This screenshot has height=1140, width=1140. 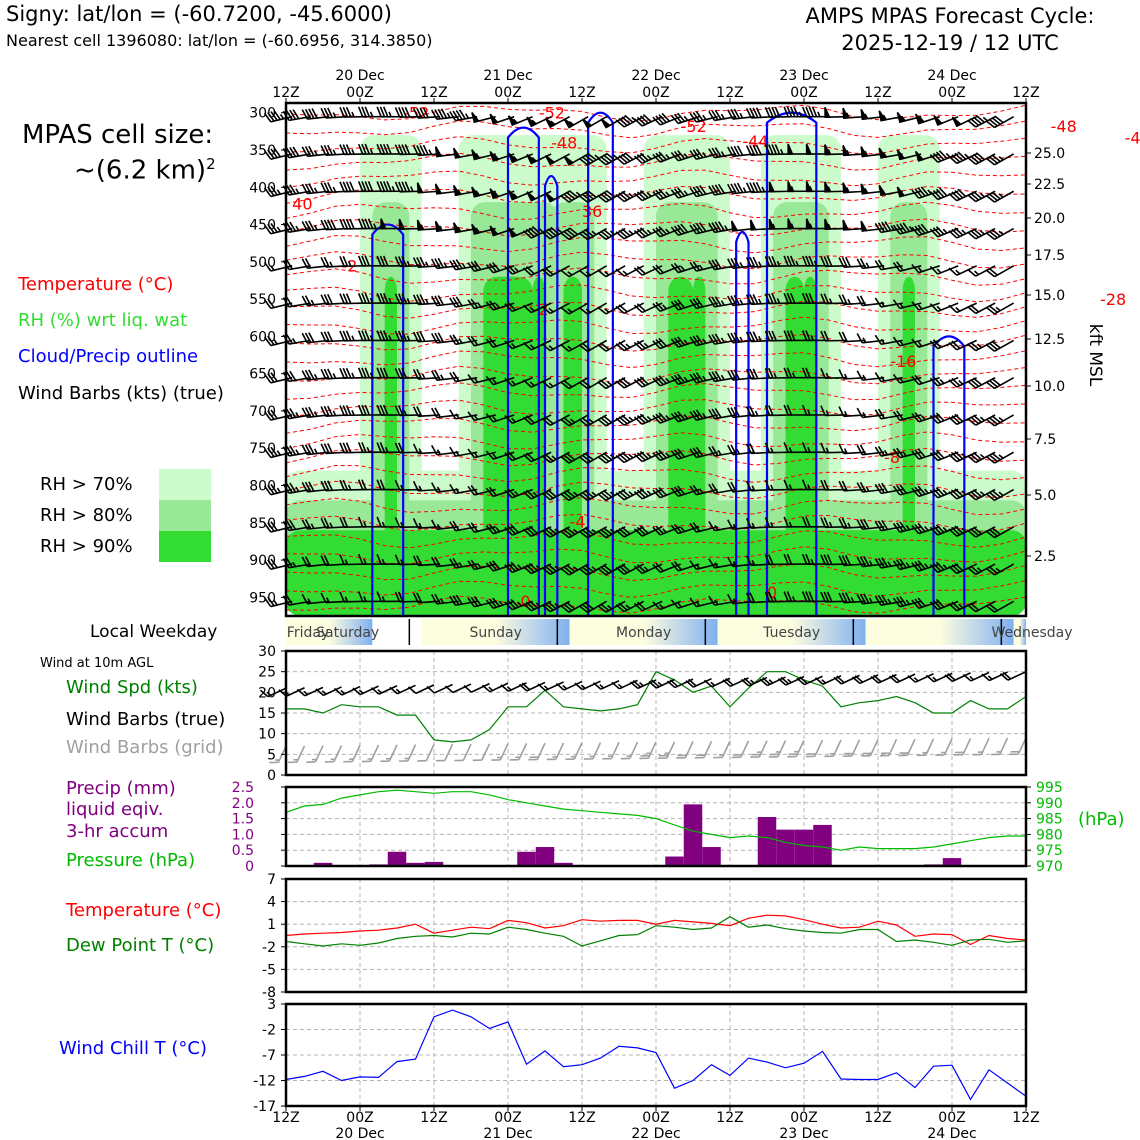 I want to click on legend-rh70-swatch, so click(x=185, y=484).